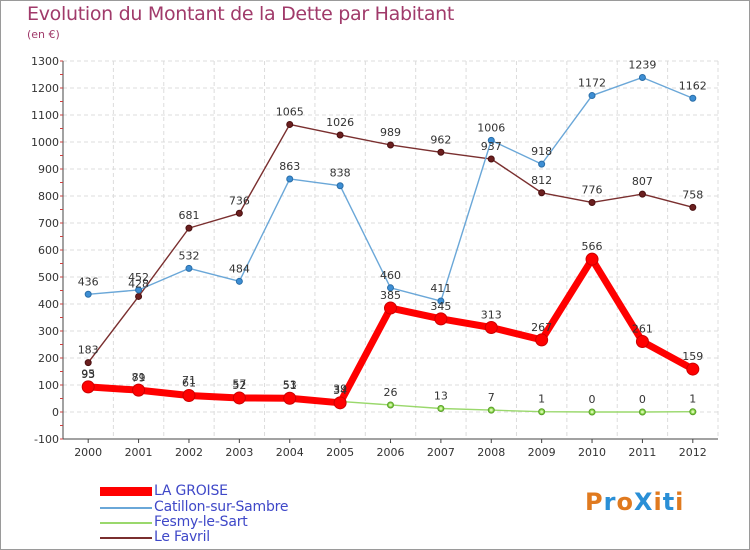 The width and height of the screenshot is (750, 550). Describe the element at coordinates (48, 304) in the screenshot. I see `y-tick-label: 400` at that location.